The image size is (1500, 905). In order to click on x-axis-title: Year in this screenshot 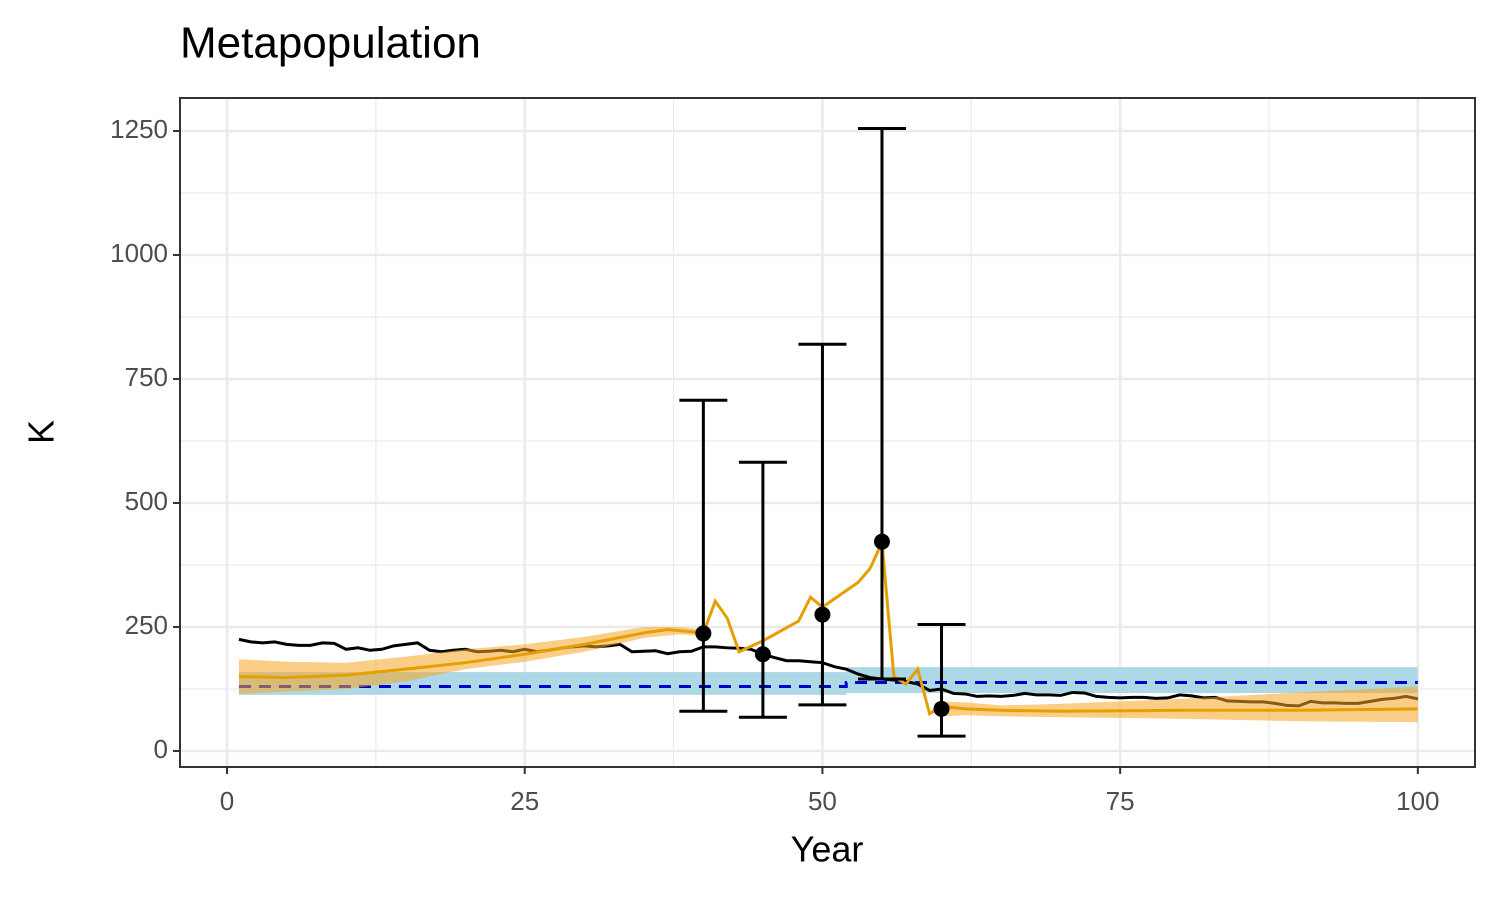, I will do `click(827, 849)`.